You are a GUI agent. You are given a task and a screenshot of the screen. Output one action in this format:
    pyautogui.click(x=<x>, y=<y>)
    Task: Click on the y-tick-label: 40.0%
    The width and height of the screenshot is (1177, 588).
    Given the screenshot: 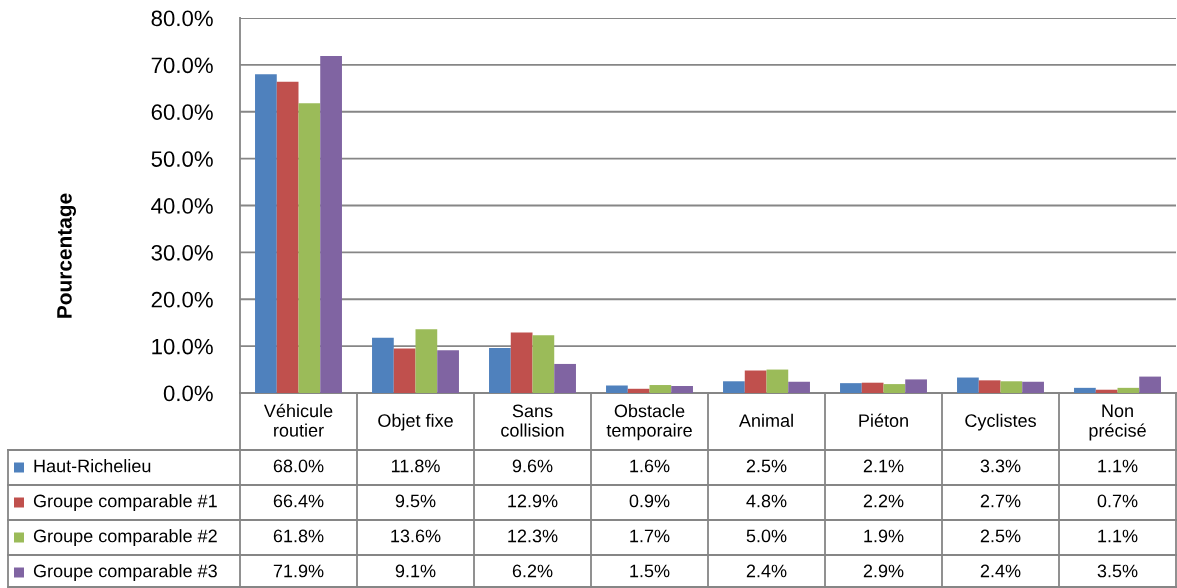 What is the action you would take?
    pyautogui.click(x=182, y=206)
    